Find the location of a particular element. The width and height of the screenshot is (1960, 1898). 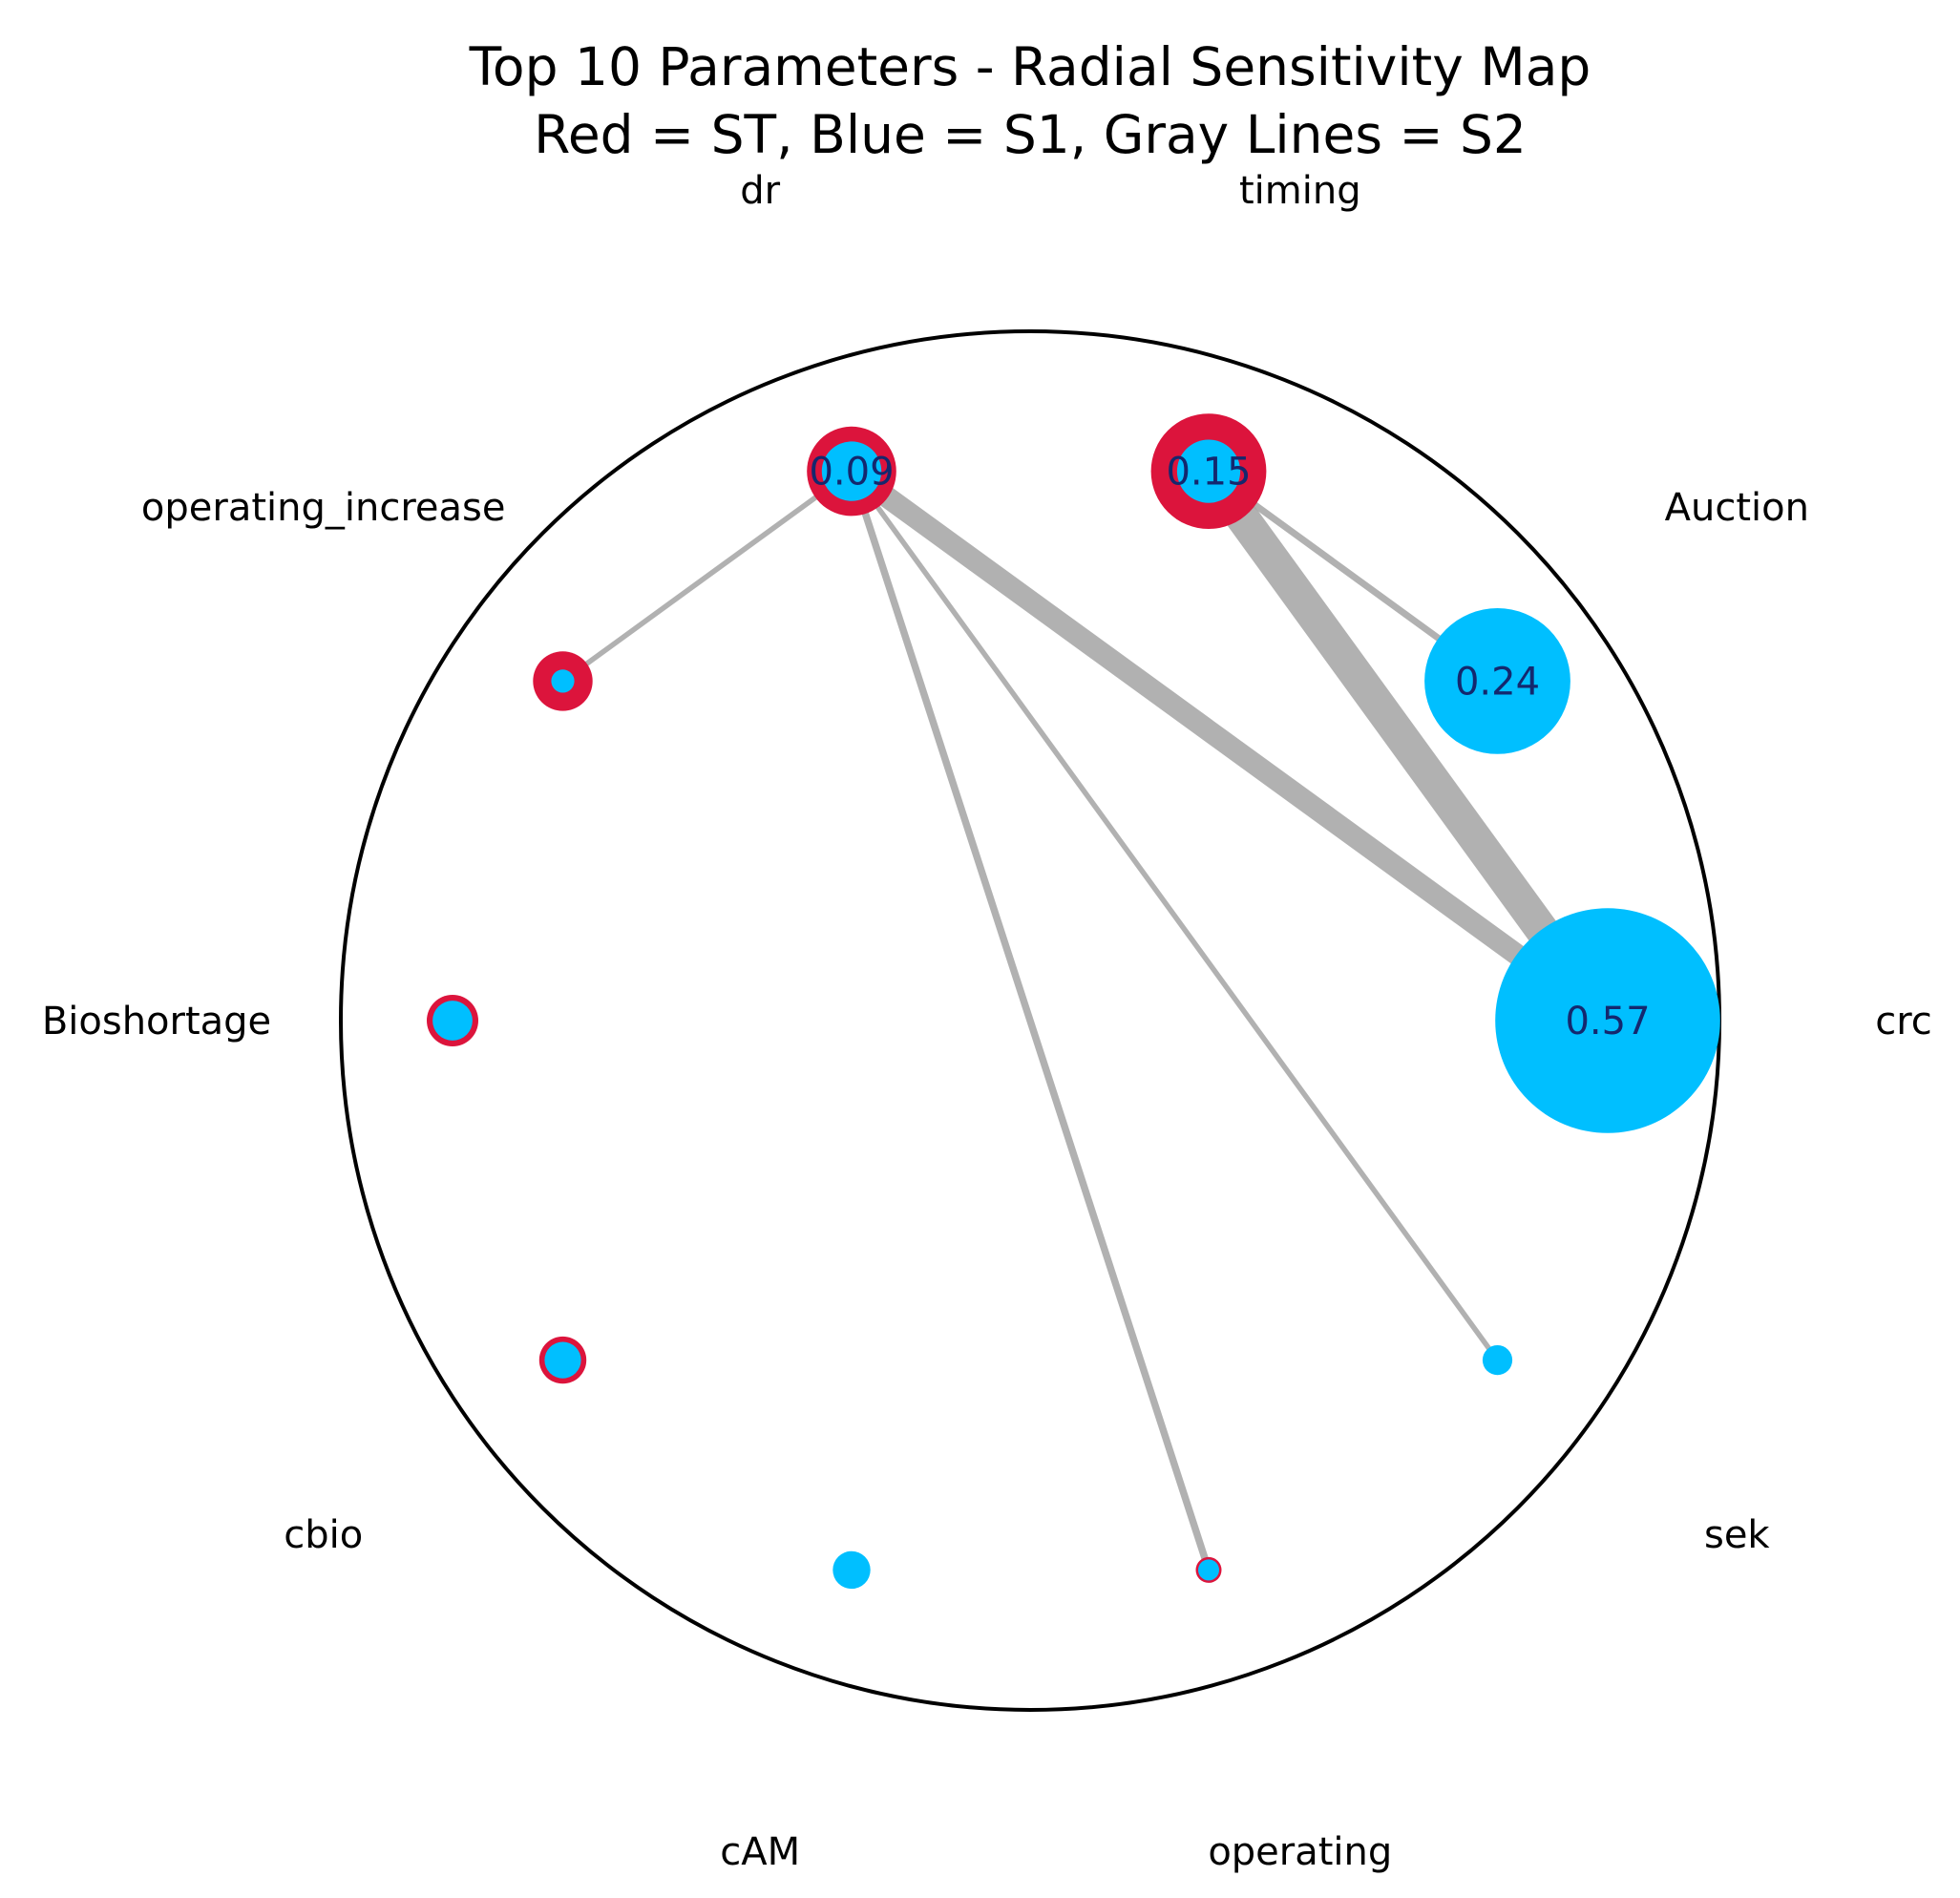

param-label-auction: Auction is located at coordinates (1737, 508).